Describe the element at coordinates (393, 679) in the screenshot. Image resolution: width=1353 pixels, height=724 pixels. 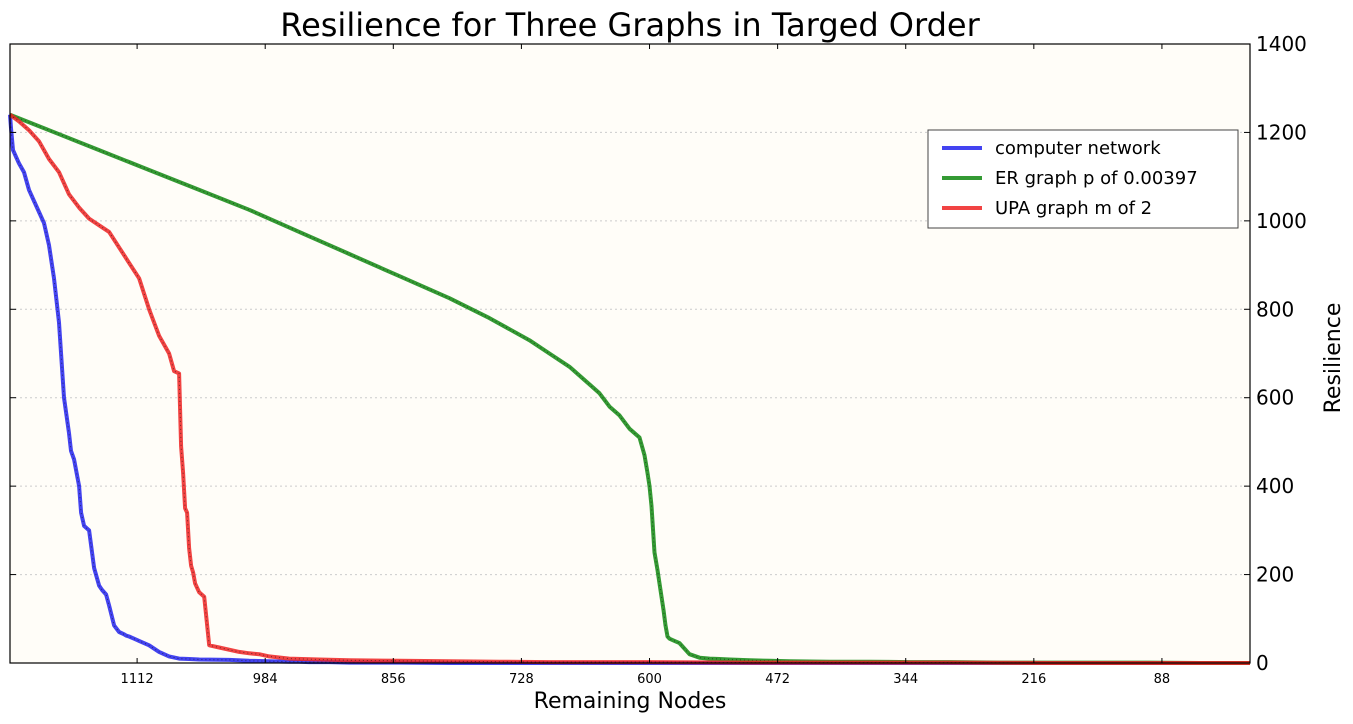
I see `x-tick-label: 856` at that location.